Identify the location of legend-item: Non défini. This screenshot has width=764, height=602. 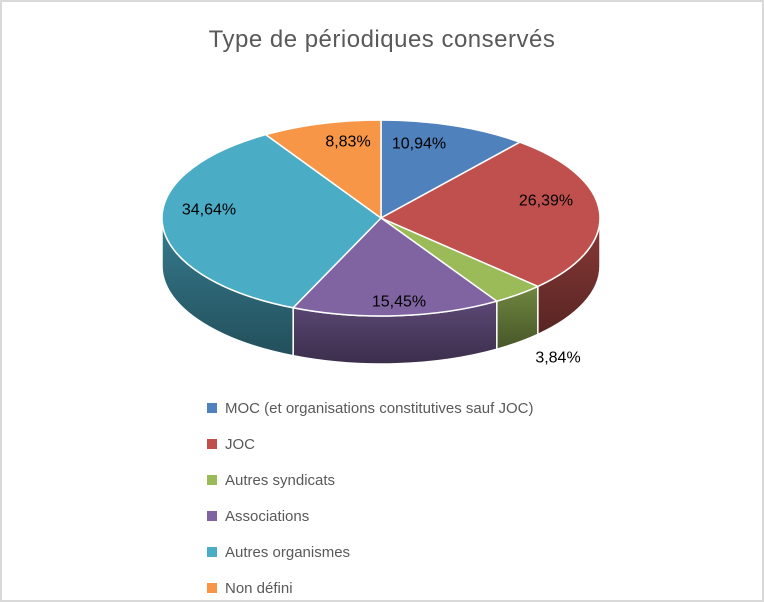
(370, 585).